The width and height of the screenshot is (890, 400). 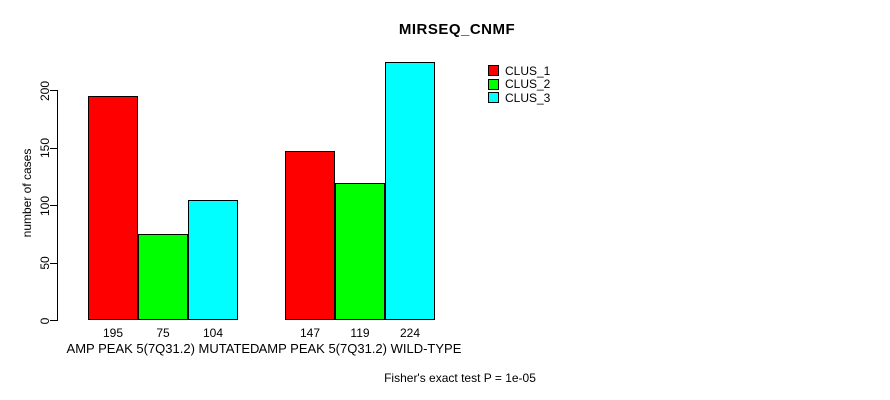 What do you see at coordinates (113, 333) in the screenshot?
I see `bar-value-label: 195` at bounding box center [113, 333].